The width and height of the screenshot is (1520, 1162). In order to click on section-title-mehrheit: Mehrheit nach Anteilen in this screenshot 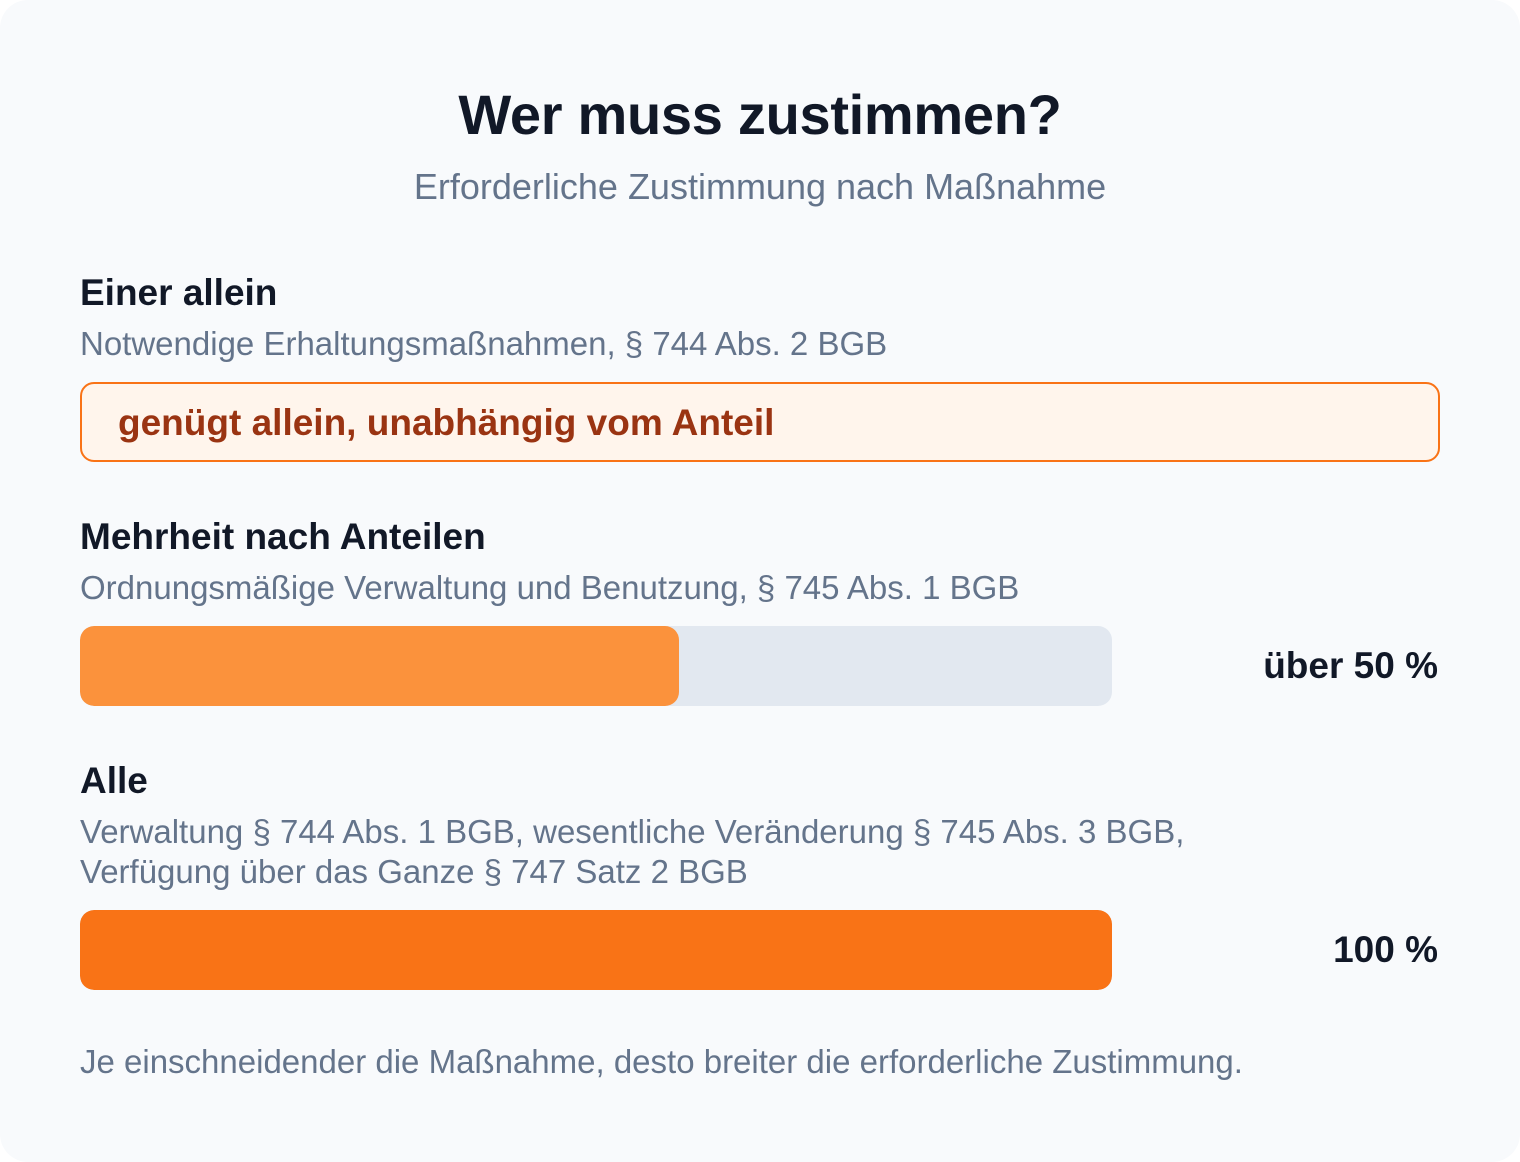, I will do `click(283, 536)`.